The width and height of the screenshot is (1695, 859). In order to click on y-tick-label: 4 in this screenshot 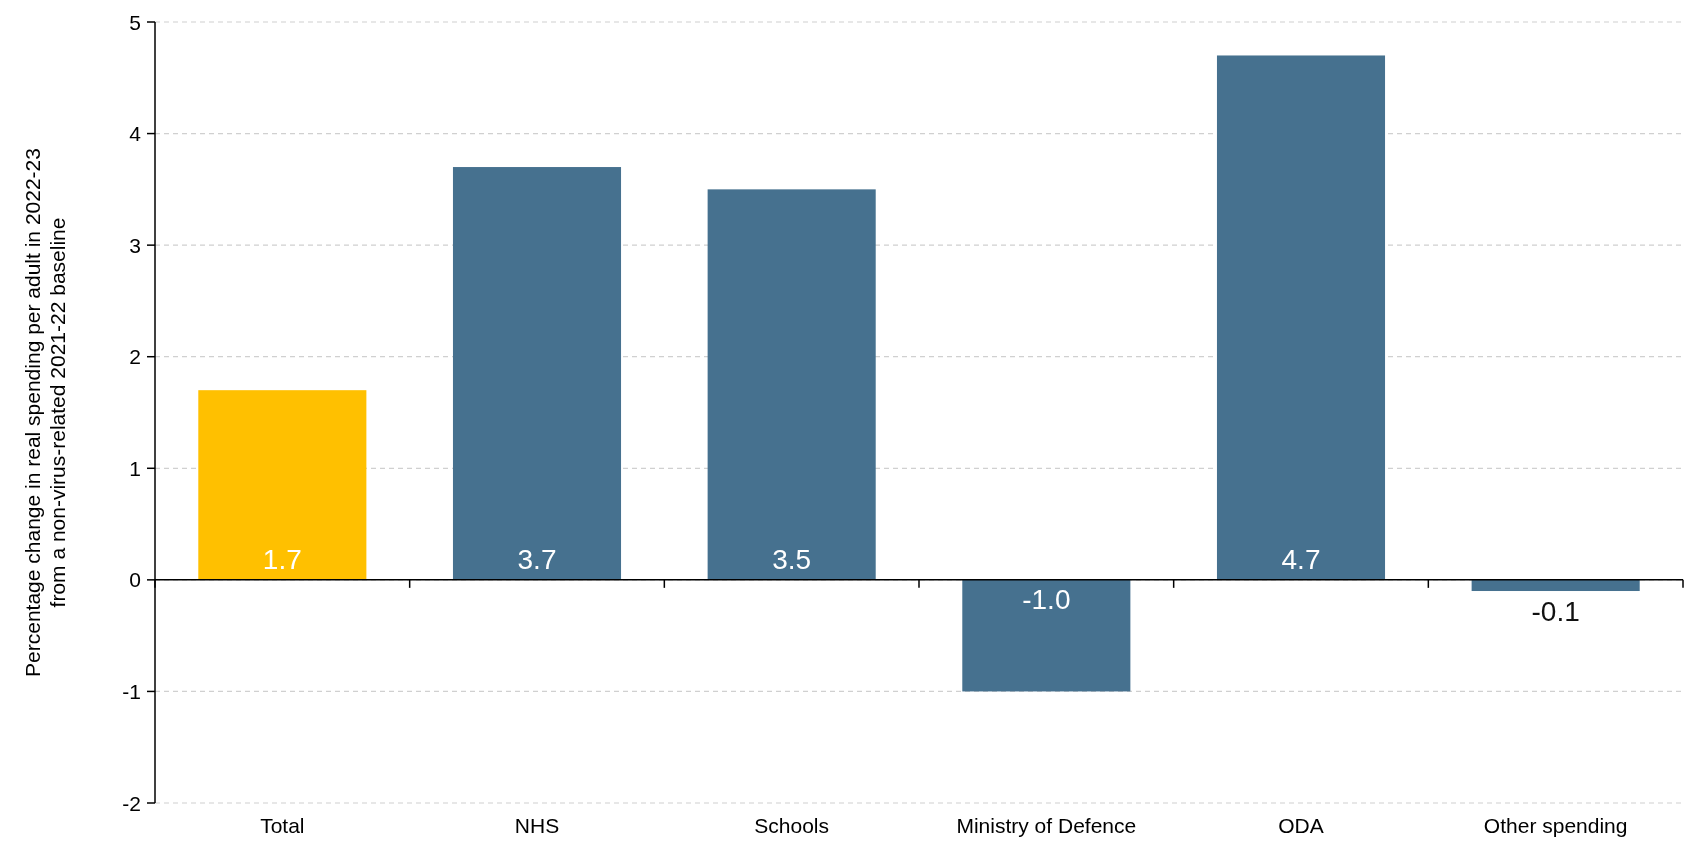, I will do `click(135, 134)`.